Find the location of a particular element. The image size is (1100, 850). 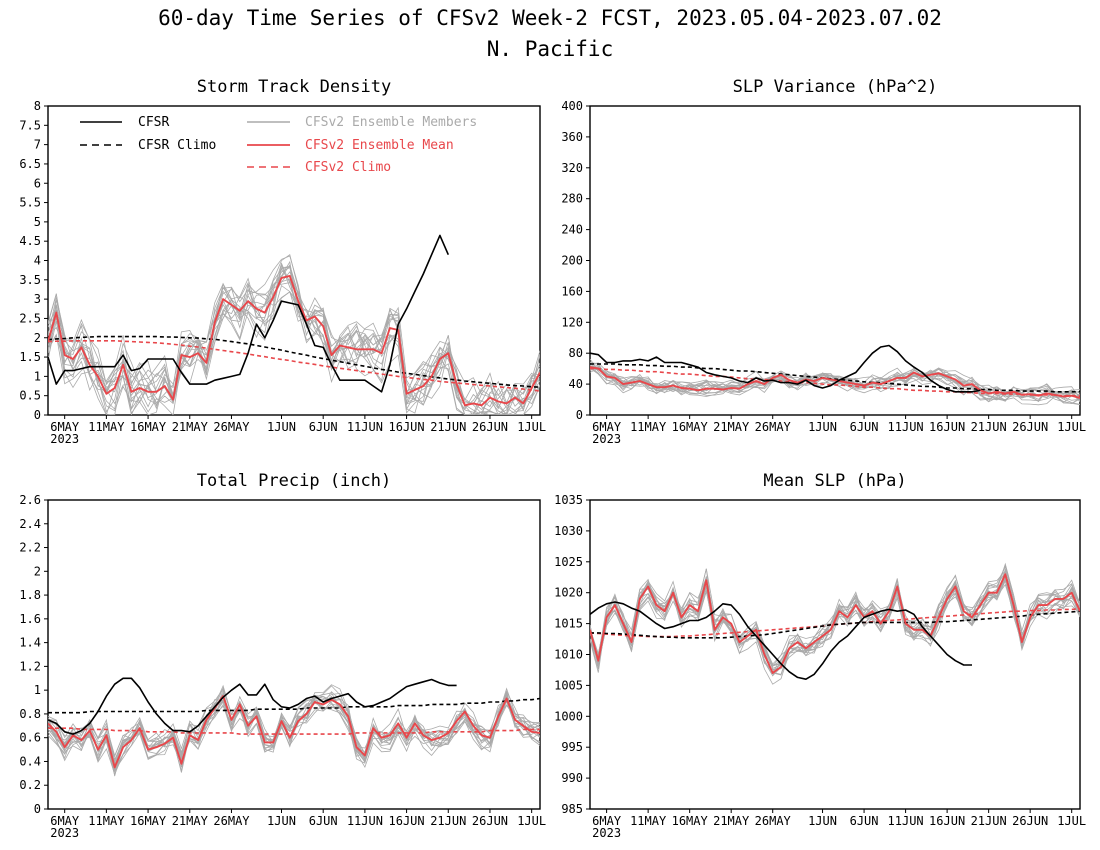

y-tick-label: 1020 is located at coordinates (568, 593).